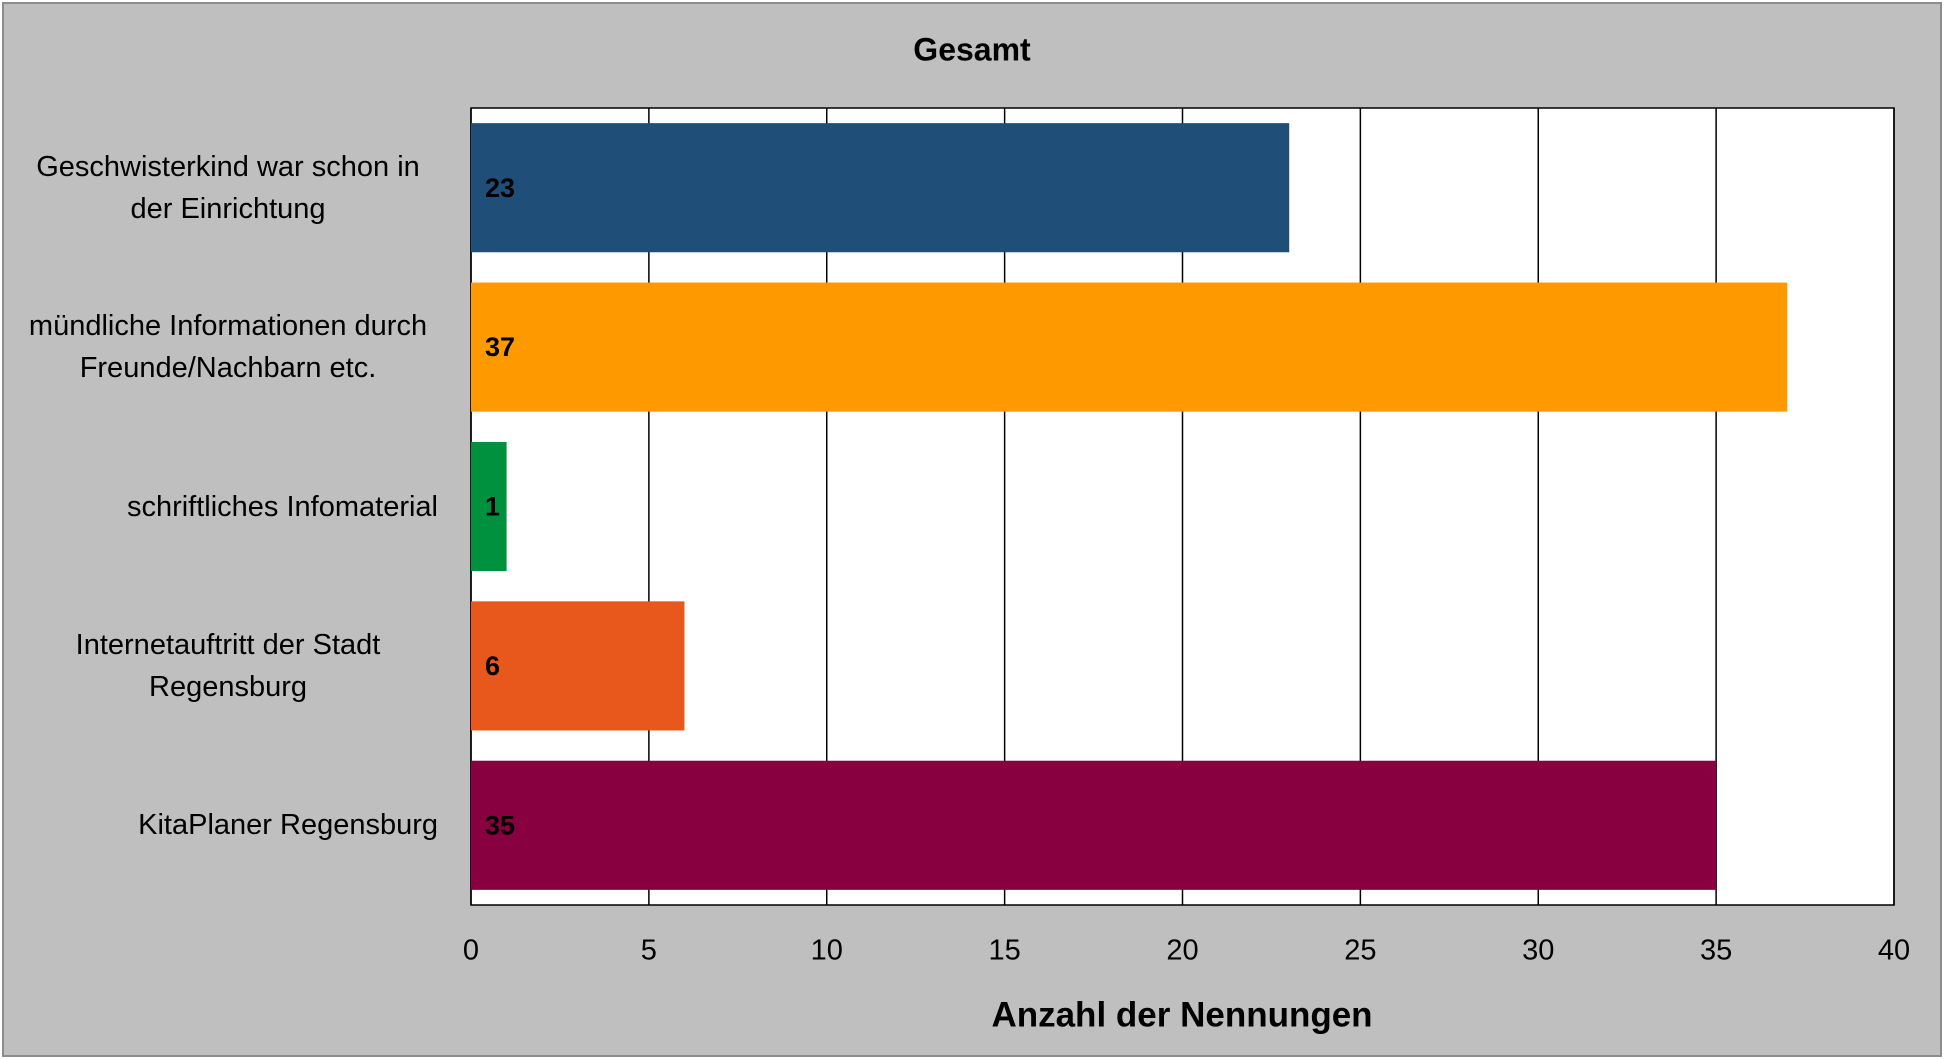 The image size is (1944, 1059). What do you see at coordinates (1538, 951) in the screenshot?
I see `x-tick-label: 30` at bounding box center [1538, 951].